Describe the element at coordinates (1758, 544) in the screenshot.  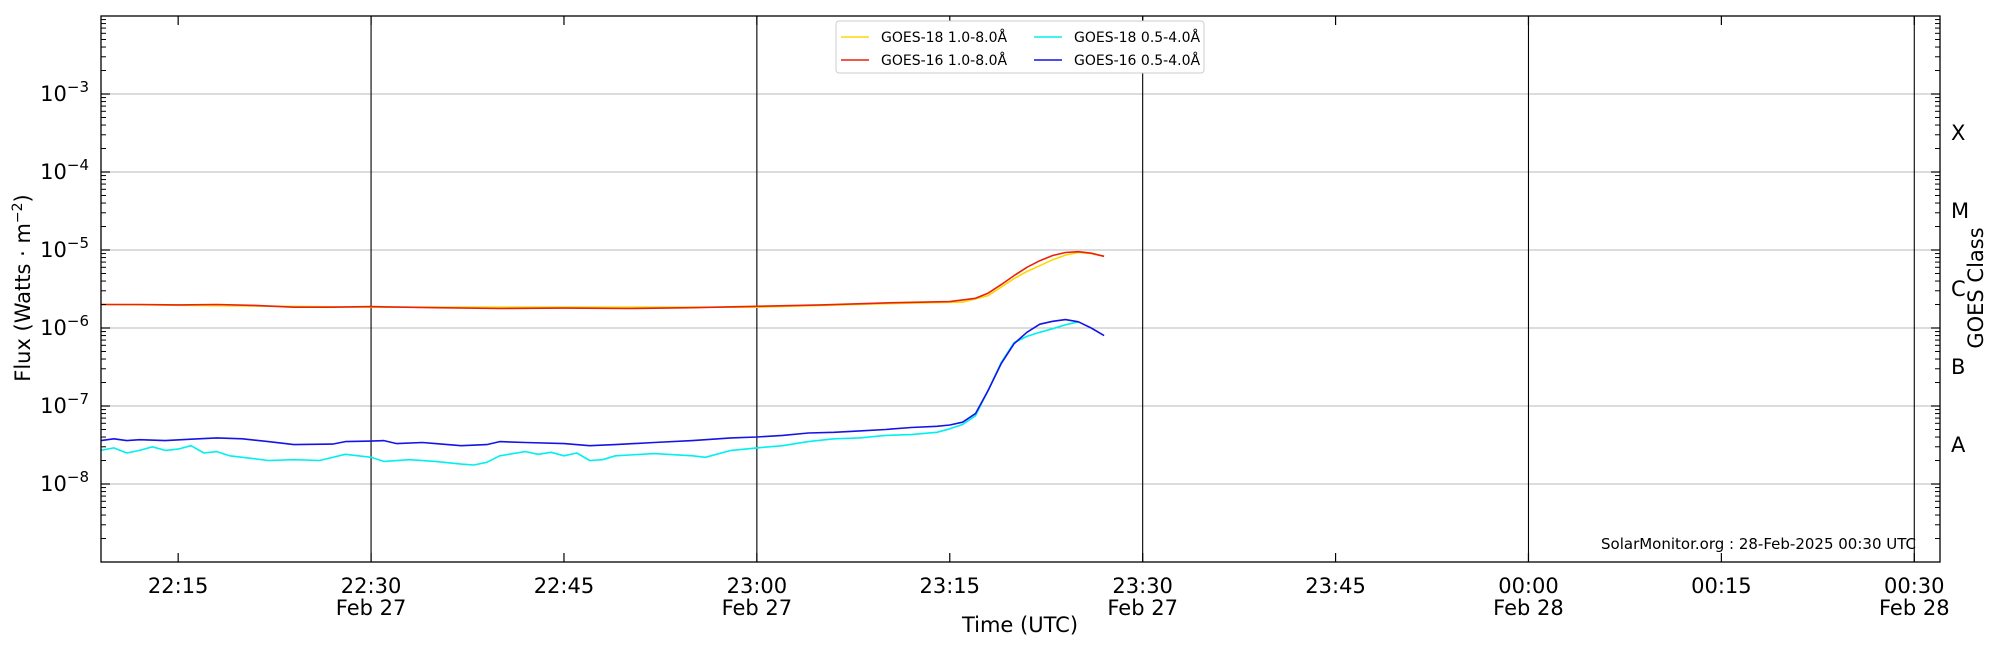
I see `credit-text: SolarMonitor.org : 28-Feb-2025 00:30 UTC` at that location.